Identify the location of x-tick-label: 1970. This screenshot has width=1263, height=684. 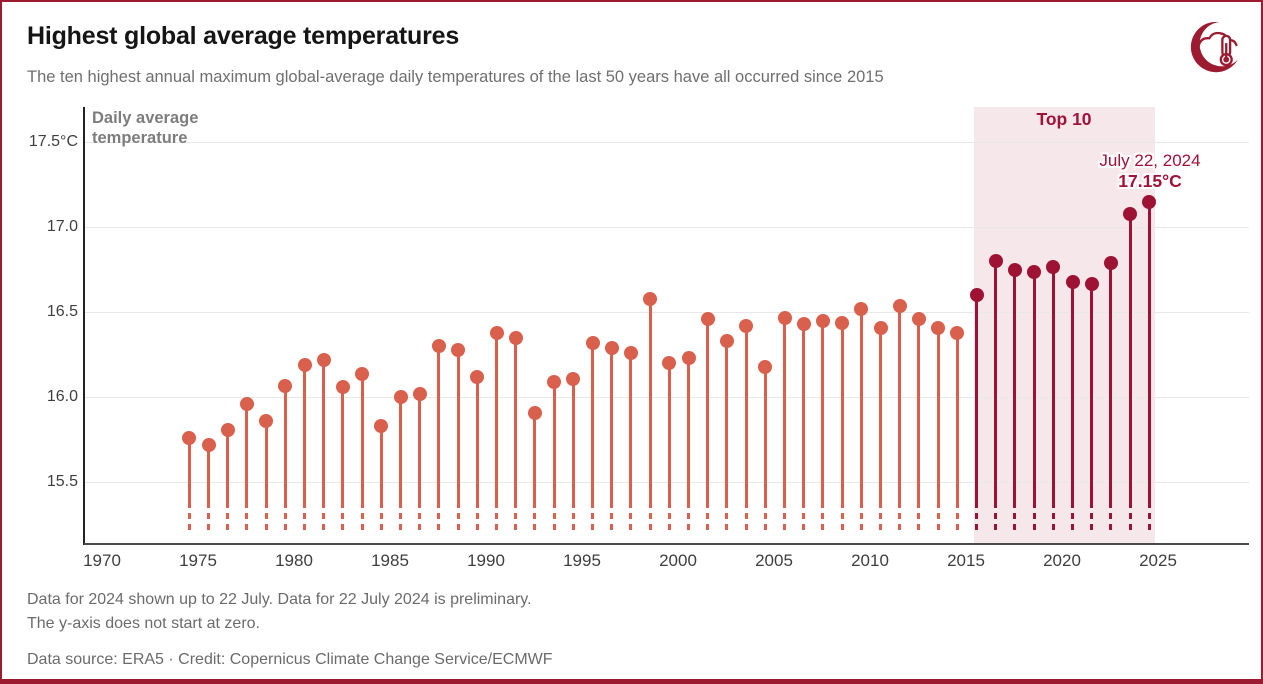
(102, 560).